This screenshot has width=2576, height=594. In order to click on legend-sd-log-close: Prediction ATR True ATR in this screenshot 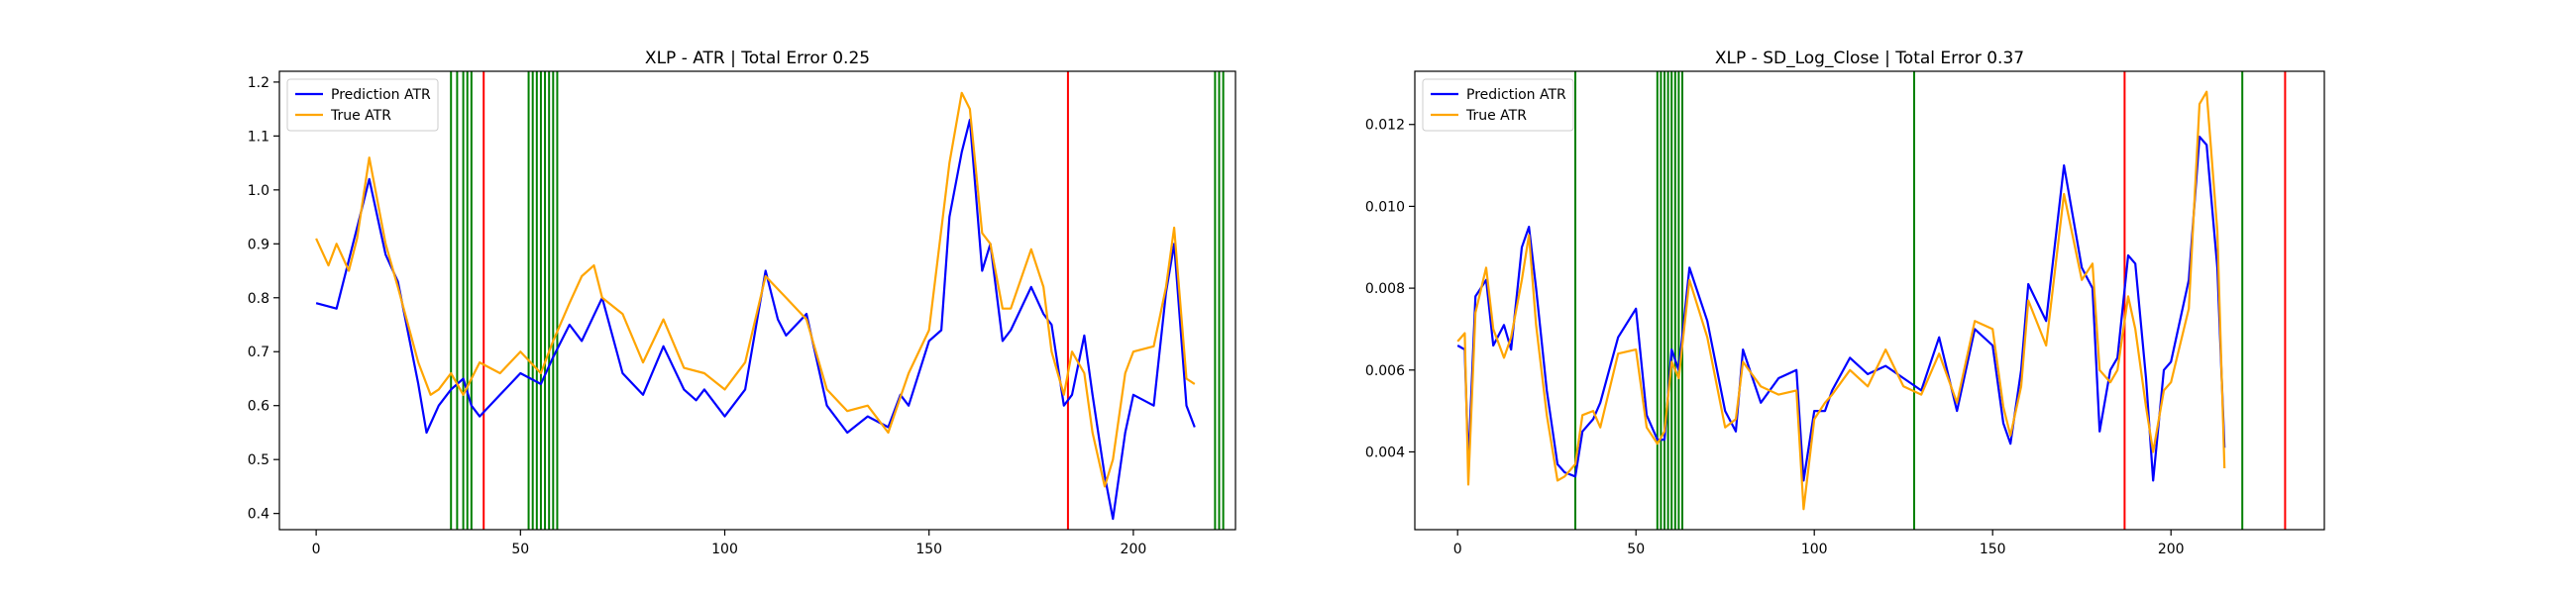, I will do `click(1498, 105)`.